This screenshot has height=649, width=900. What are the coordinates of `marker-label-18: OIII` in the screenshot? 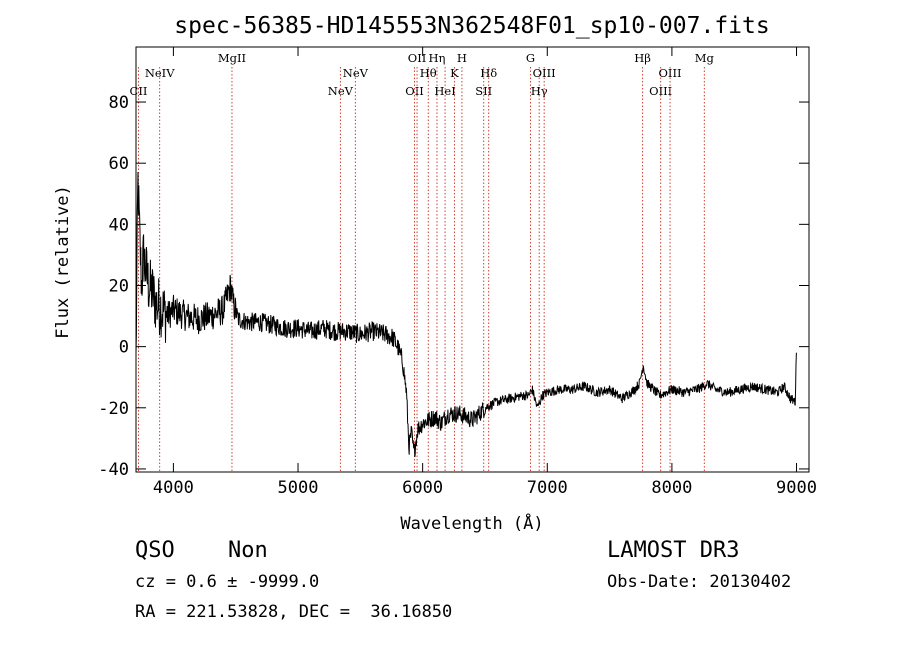 It's located at (660, 91).